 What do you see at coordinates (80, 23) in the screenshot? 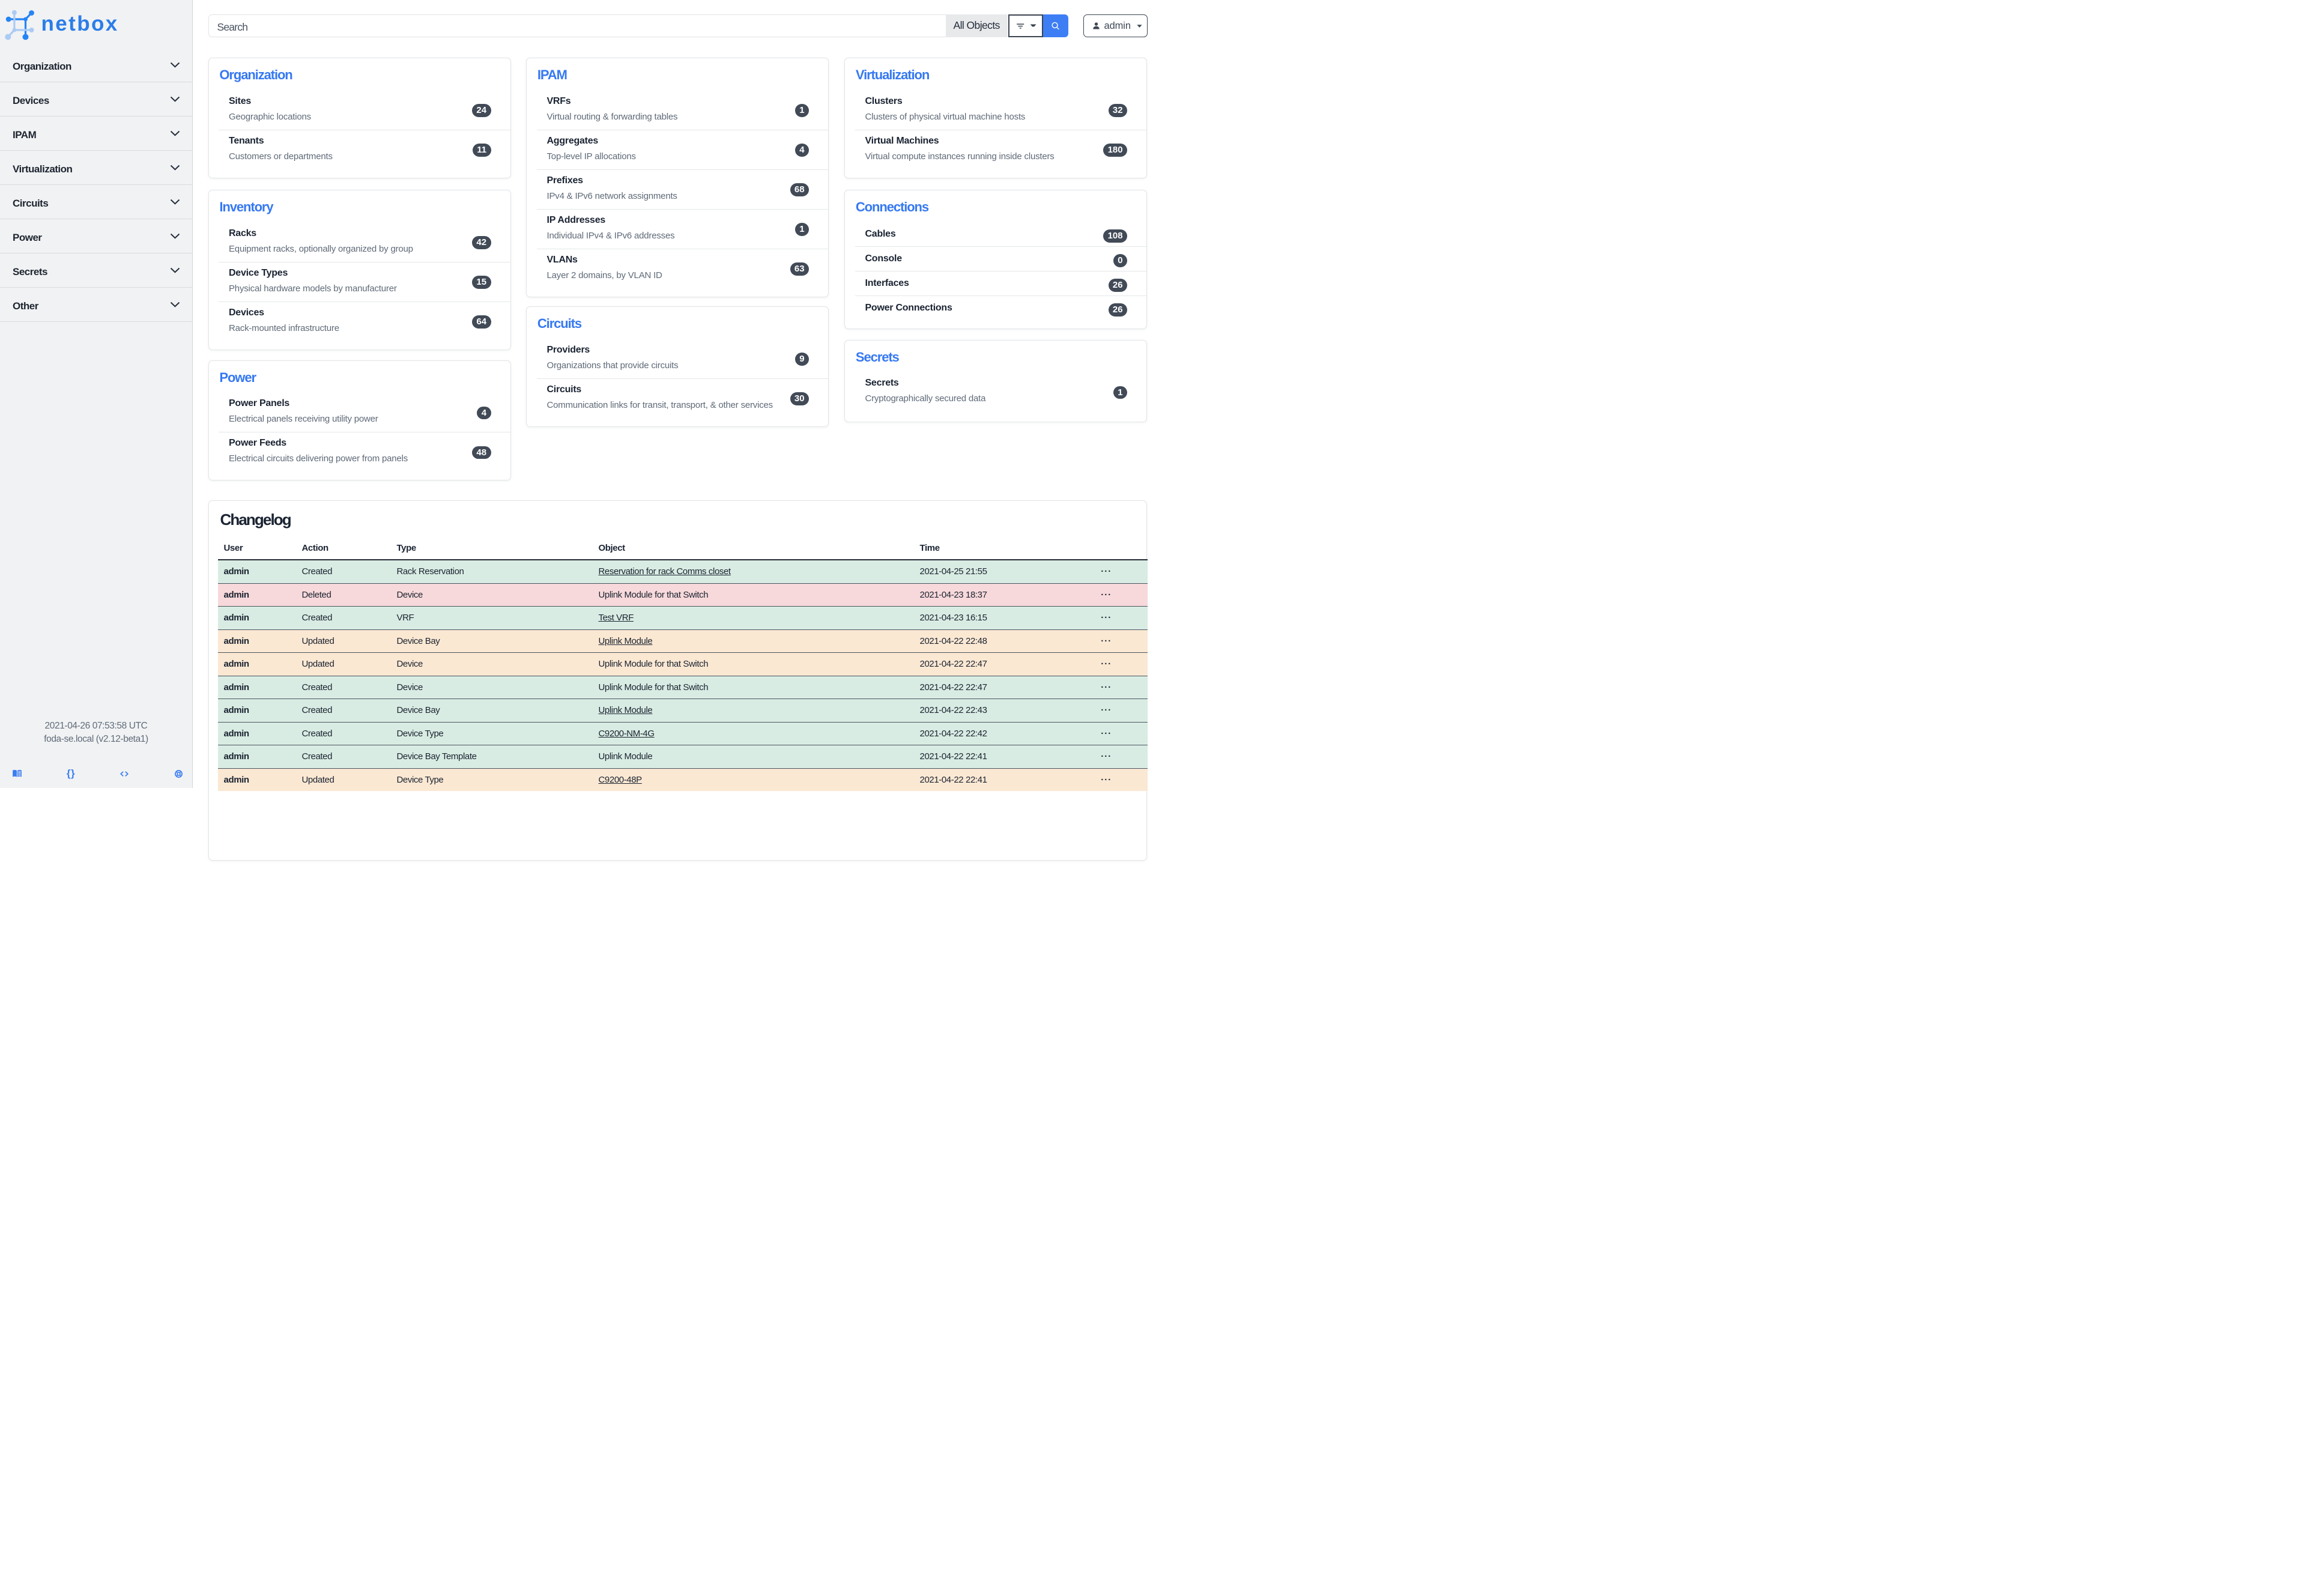
I see `svg-text: netbox` at bounding box center [80, 23].